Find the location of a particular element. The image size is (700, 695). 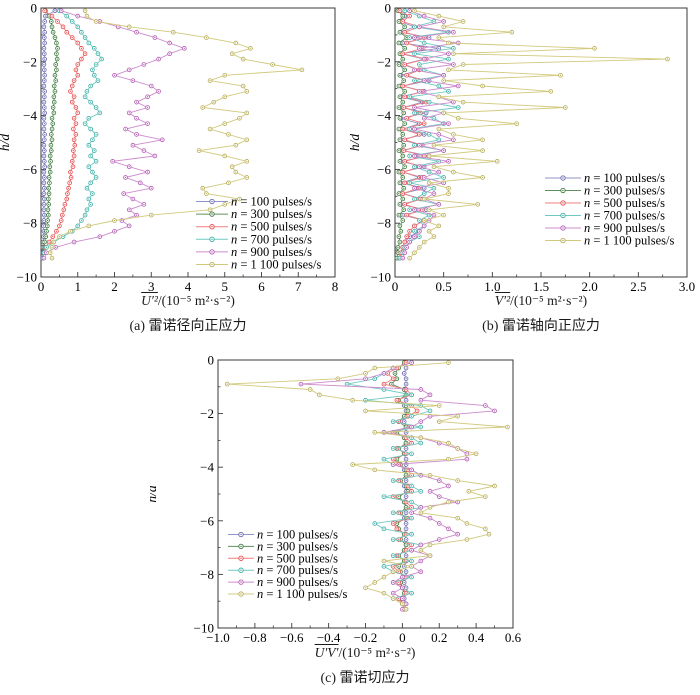

x-tick-label: 2 is located at coordinates (114, 286).